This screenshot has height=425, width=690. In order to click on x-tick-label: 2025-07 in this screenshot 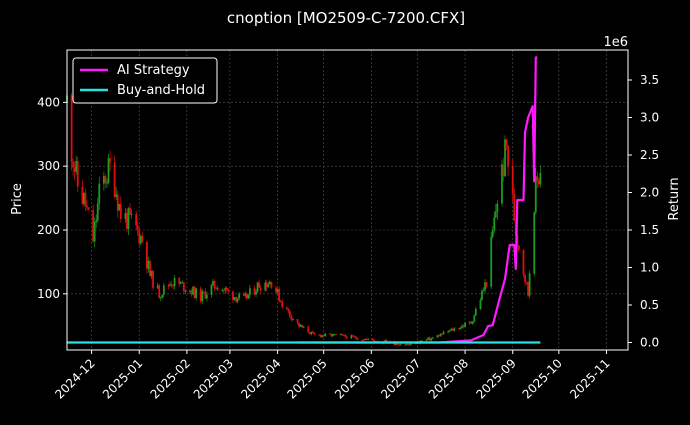, I will do `click(400, 378)`.